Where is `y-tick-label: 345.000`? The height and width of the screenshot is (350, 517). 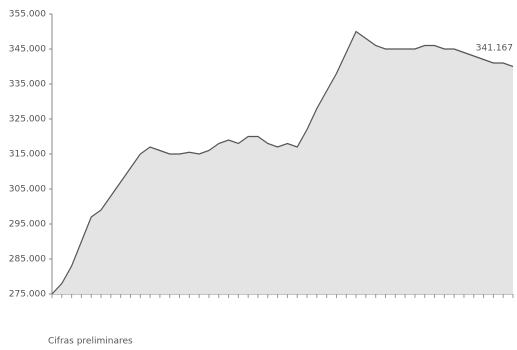 y-tick-label: 345.000 is located at coordinates (27, 50).